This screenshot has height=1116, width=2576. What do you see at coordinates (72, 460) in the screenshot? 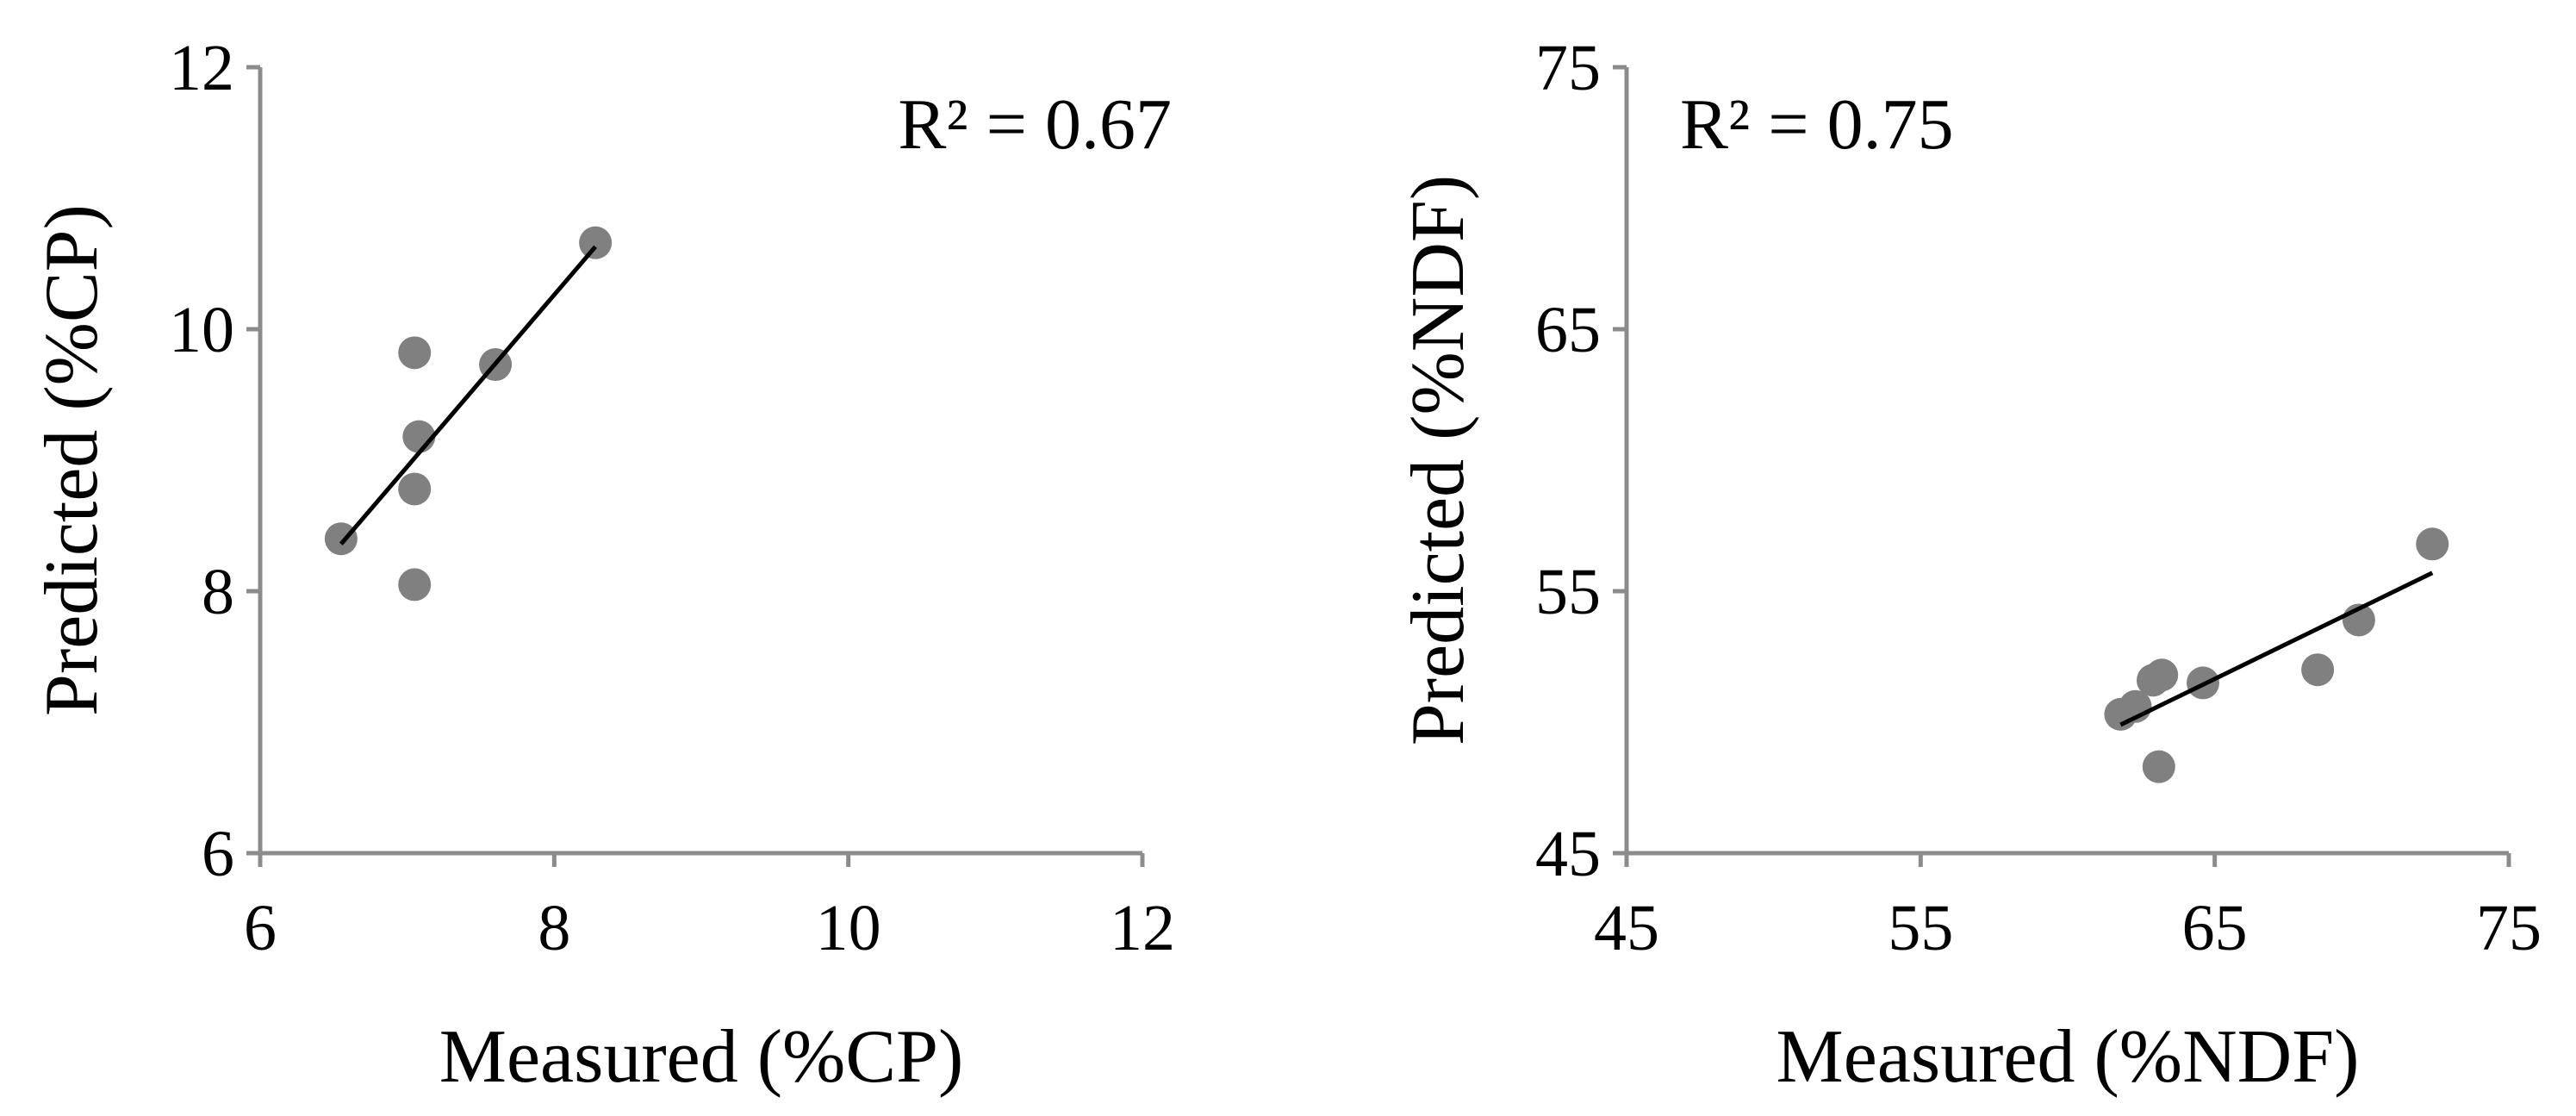
I see `cp-y-axis-title: Predicted (%CP)` at bounding box center [72, 460].